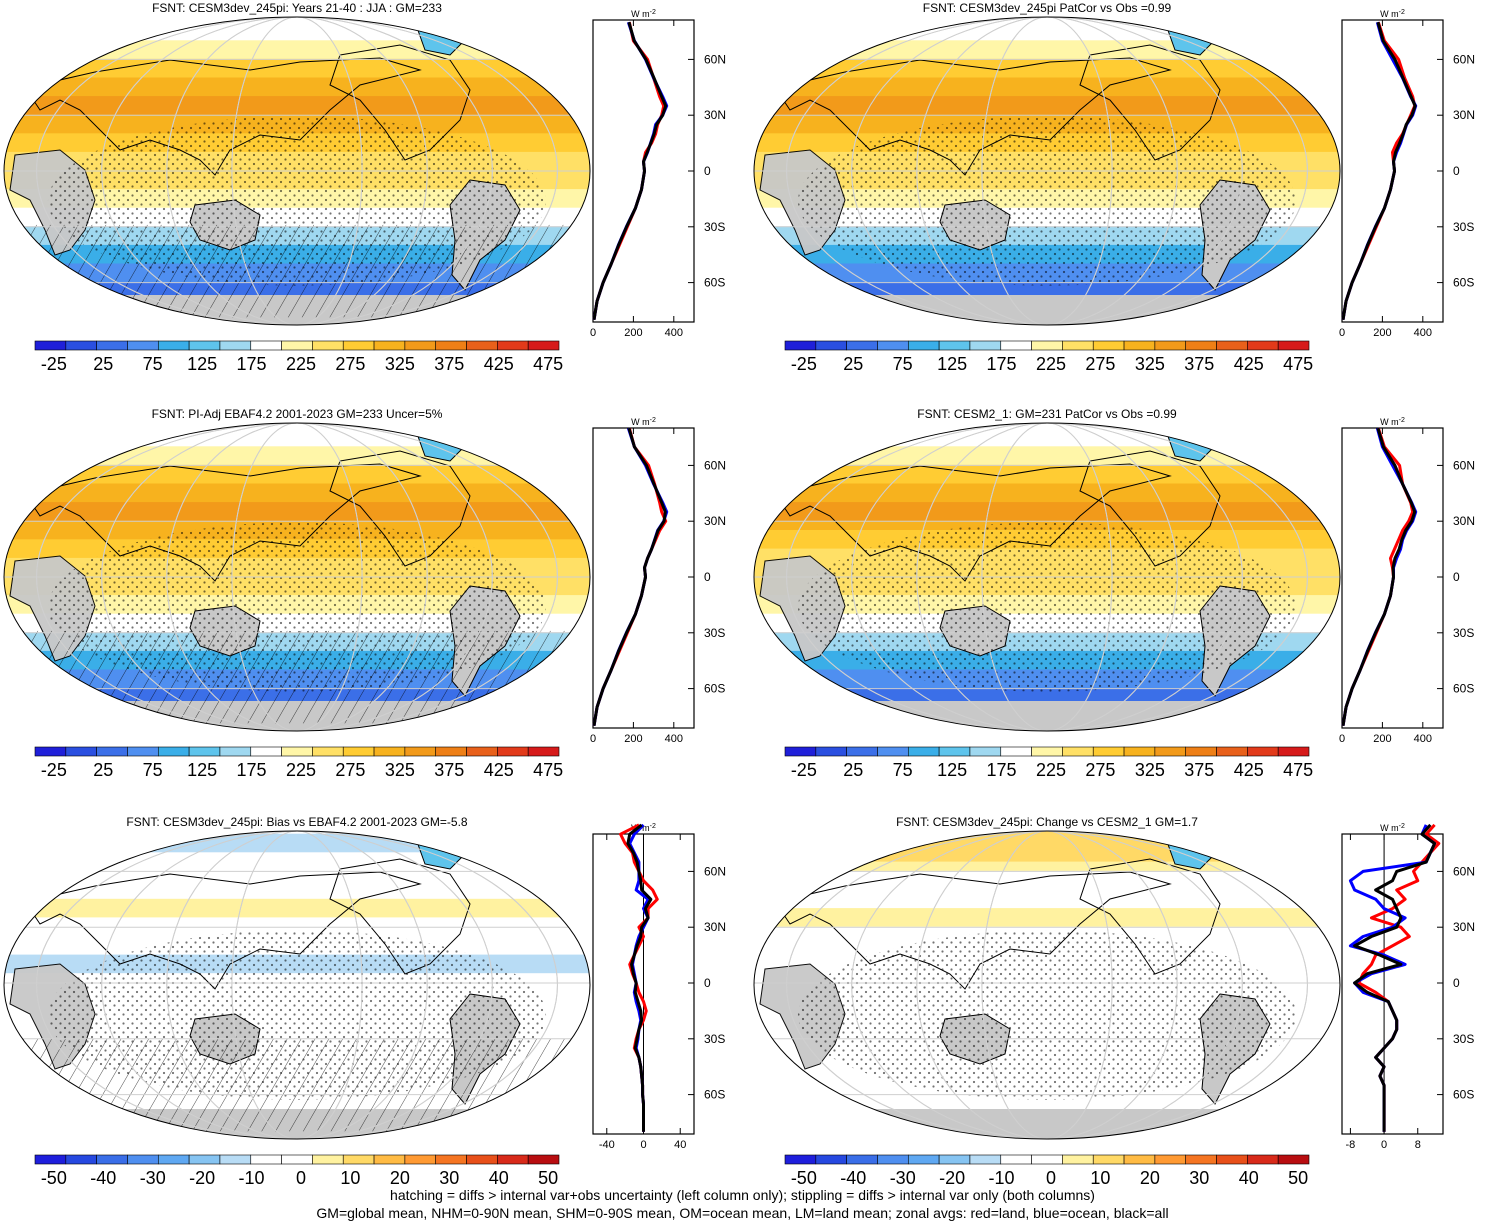  I want to click on colorbar-label: 20, so click(400, 1178).